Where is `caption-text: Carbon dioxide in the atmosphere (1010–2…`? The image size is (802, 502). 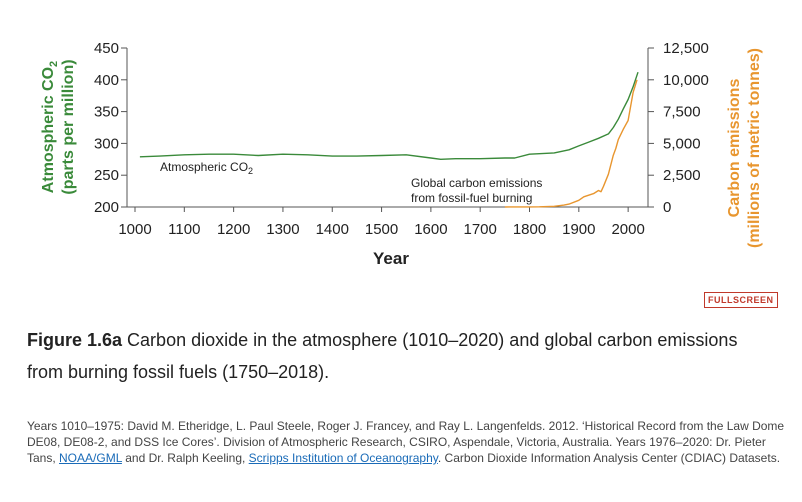 caption-text: Carbon dioxide in the atmosphere (1010–2… is located at coordinates (382, 356).